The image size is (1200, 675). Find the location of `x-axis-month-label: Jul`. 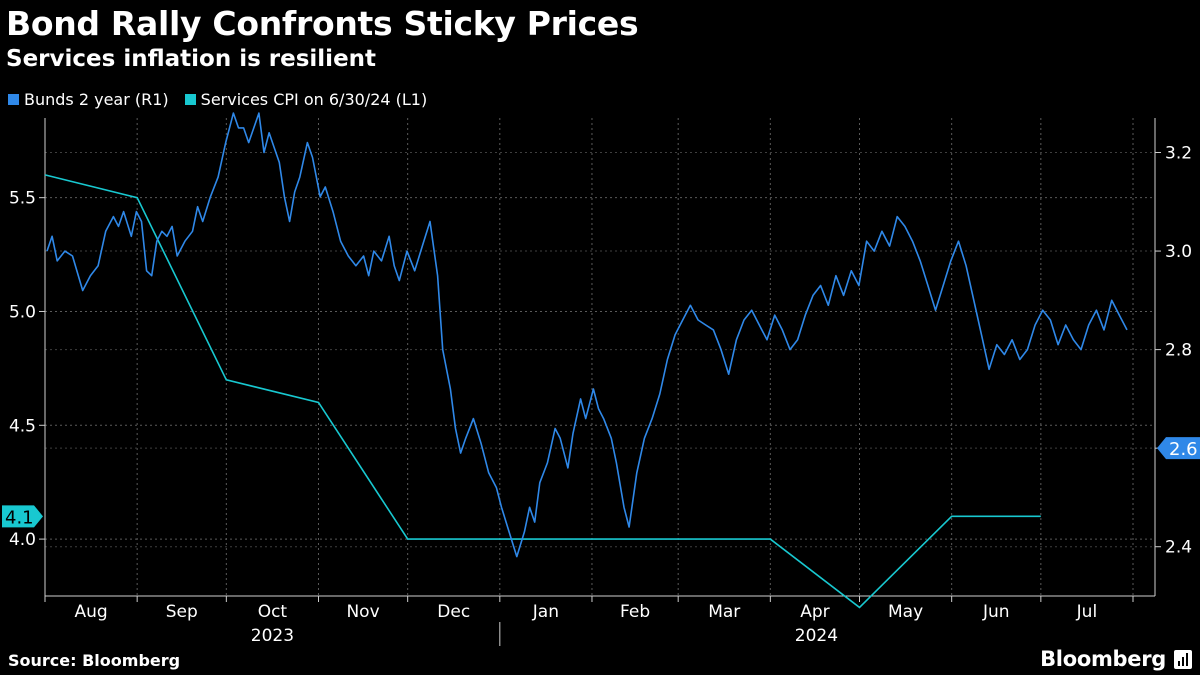

x-axis-month-label: Jul is located at coordinates (1087, 612).